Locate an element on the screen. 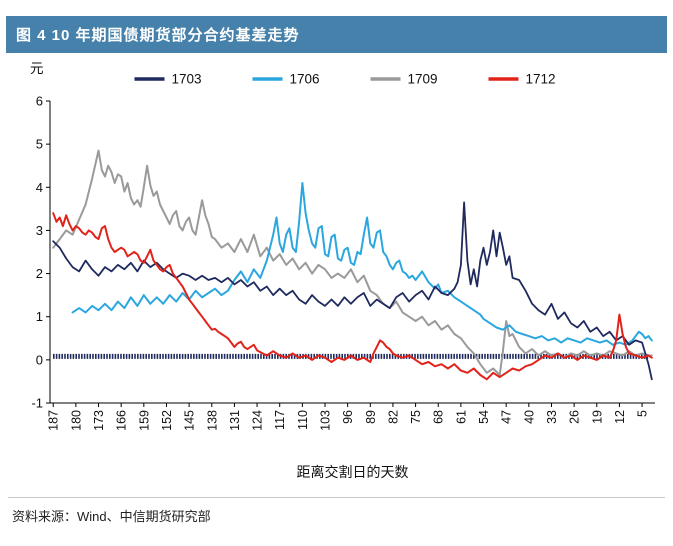 This screenshot has height=546, width=673. x-tick-label: 75 is located at coordinates (416, 417).